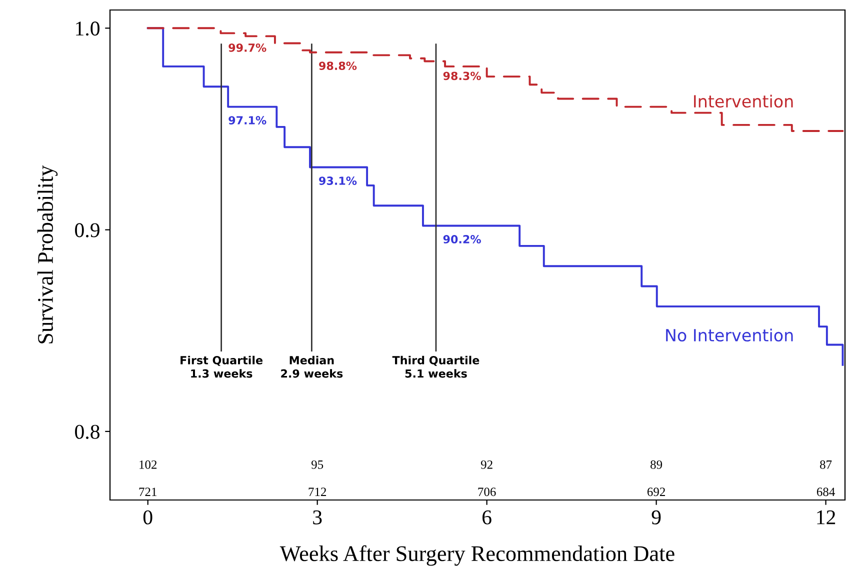 The image size is (861, 583). What do you see at coordinates (825, 492) in the screenshot?
I see `annotation: 684` at bounding box center [825, 492].